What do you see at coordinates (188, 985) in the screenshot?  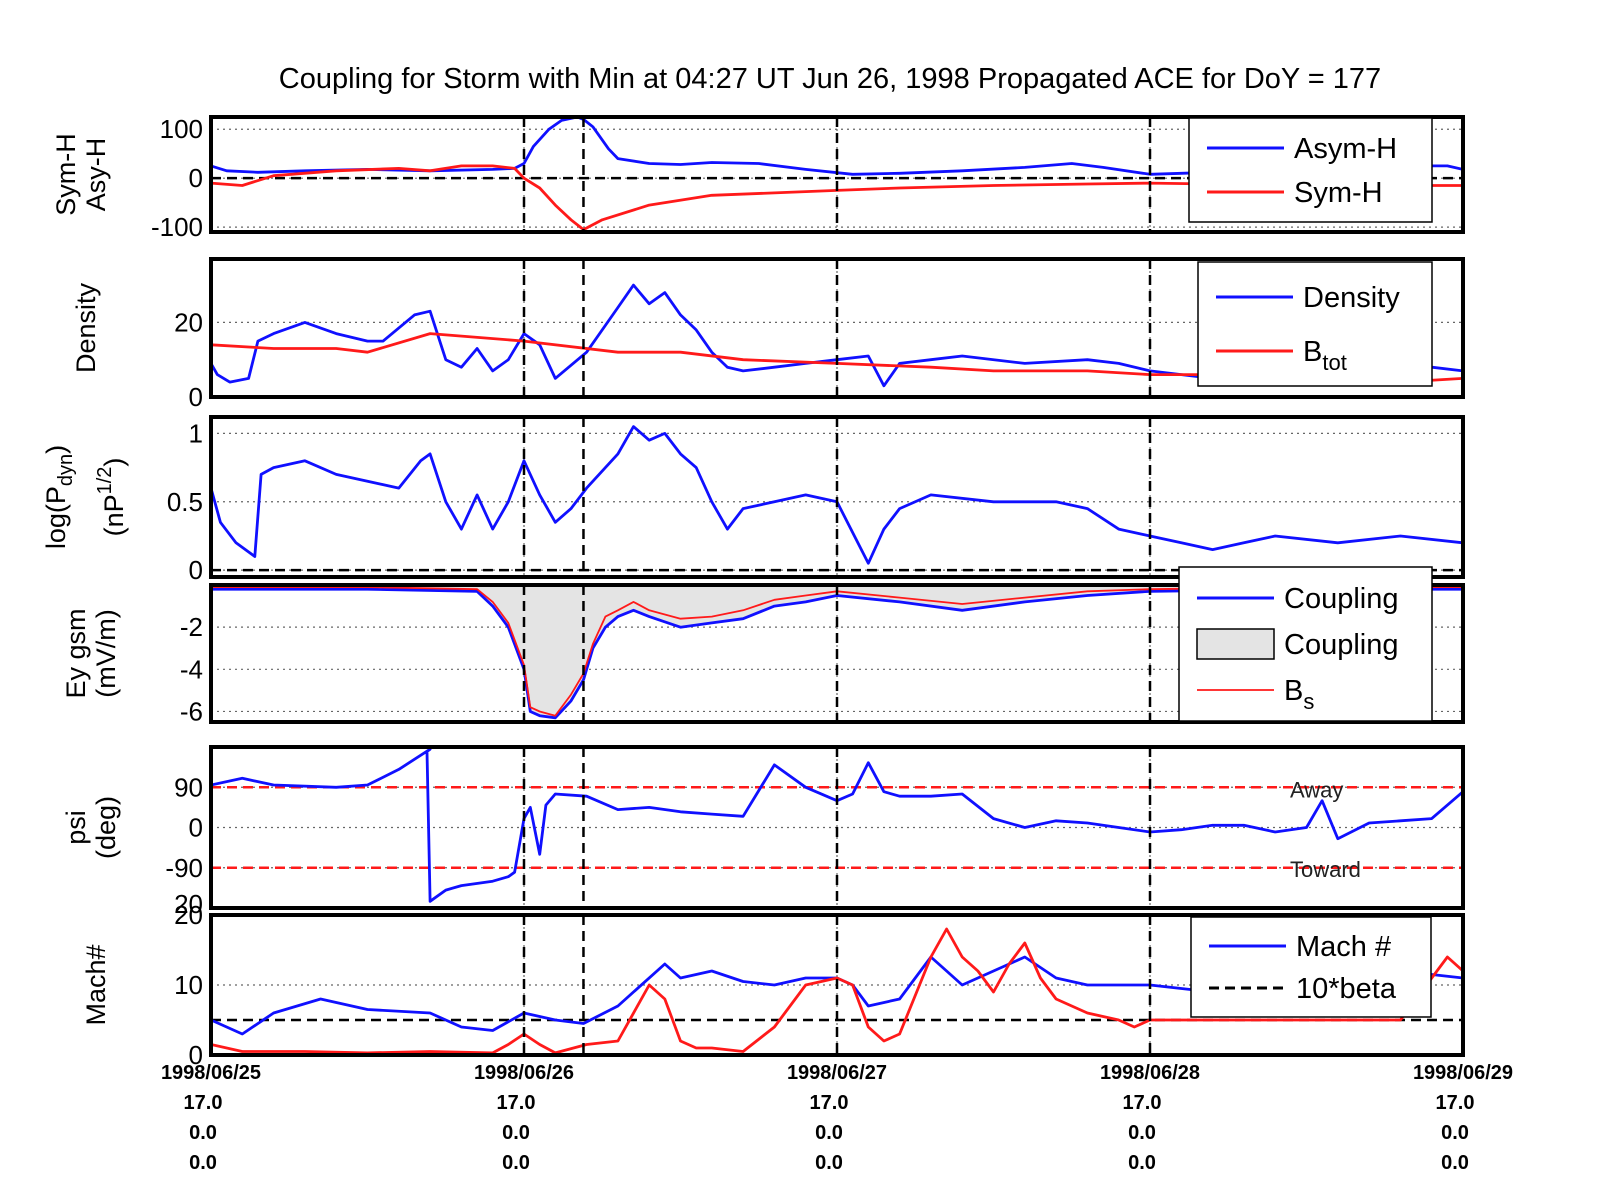 I see `y-tick-label: 10` at bounding box center [188, 985].